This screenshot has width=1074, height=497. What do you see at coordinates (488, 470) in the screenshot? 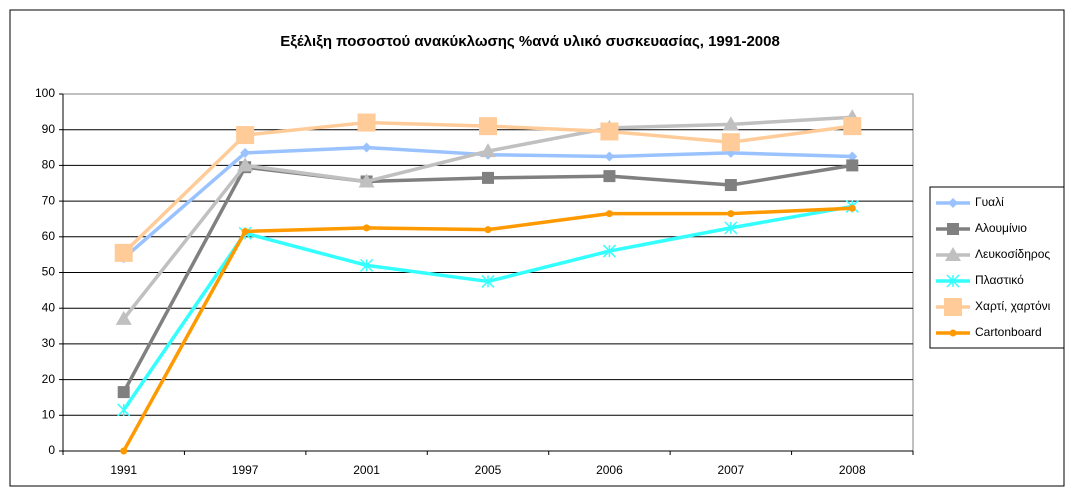
I see `x-tick-label: 2005` at bounding box center [488, 470].